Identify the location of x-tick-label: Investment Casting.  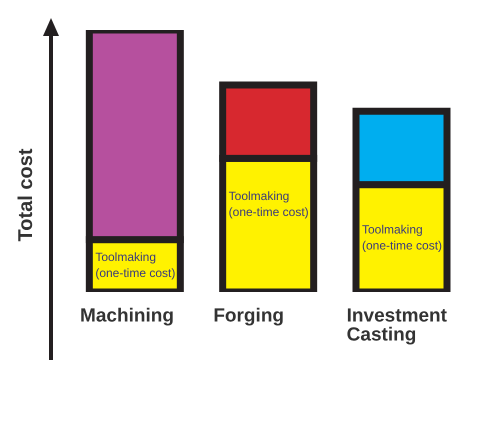
(397, 325).